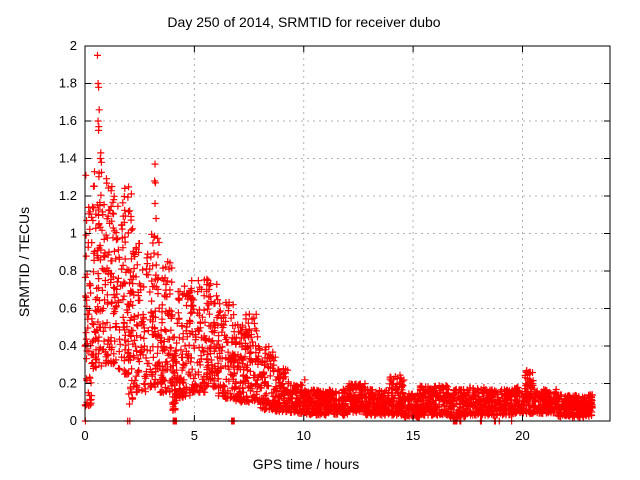 This screenshot has height=480, width=640. What do you see at coordinates (73, 45) in the screenshot?
I see `y-tick-label: 2` at bounding box center [73, 45].